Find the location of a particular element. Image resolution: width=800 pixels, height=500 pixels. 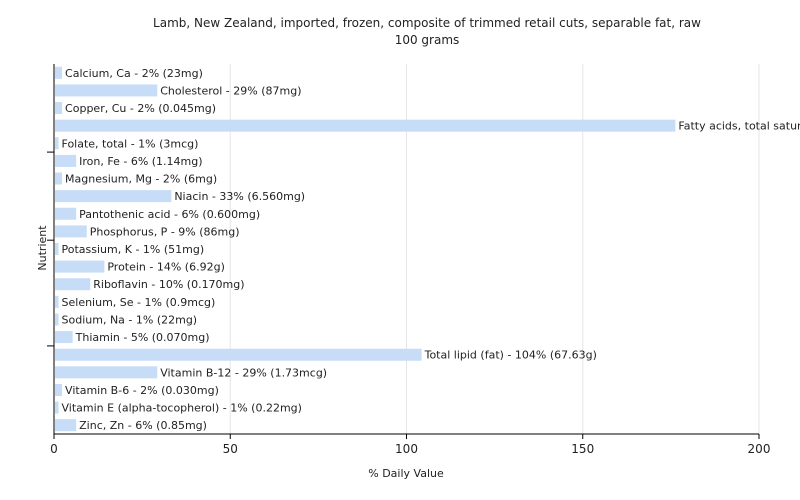

x-tick-label: 50 is located at coordinates (230, 449).